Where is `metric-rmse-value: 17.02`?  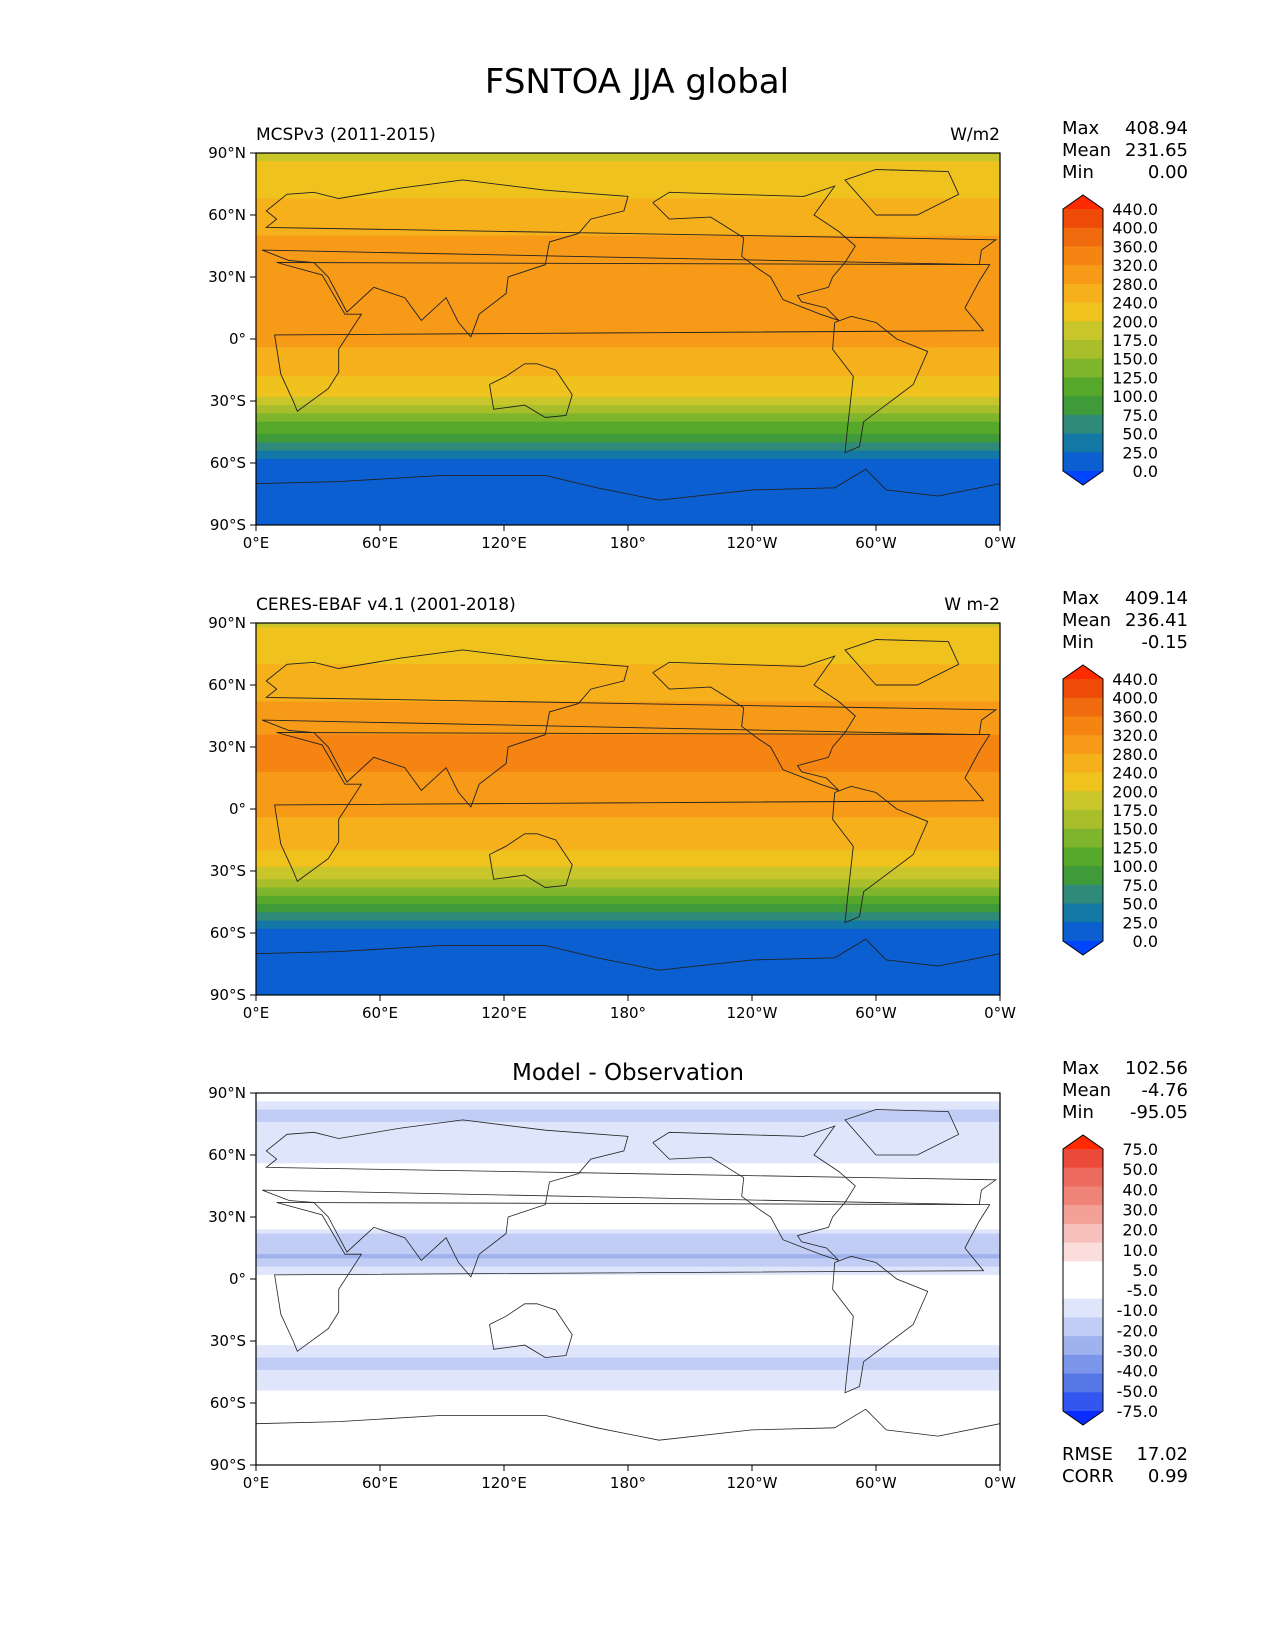
metric-rmse-value: 17.02 is located at coordinates (1162, 1454).